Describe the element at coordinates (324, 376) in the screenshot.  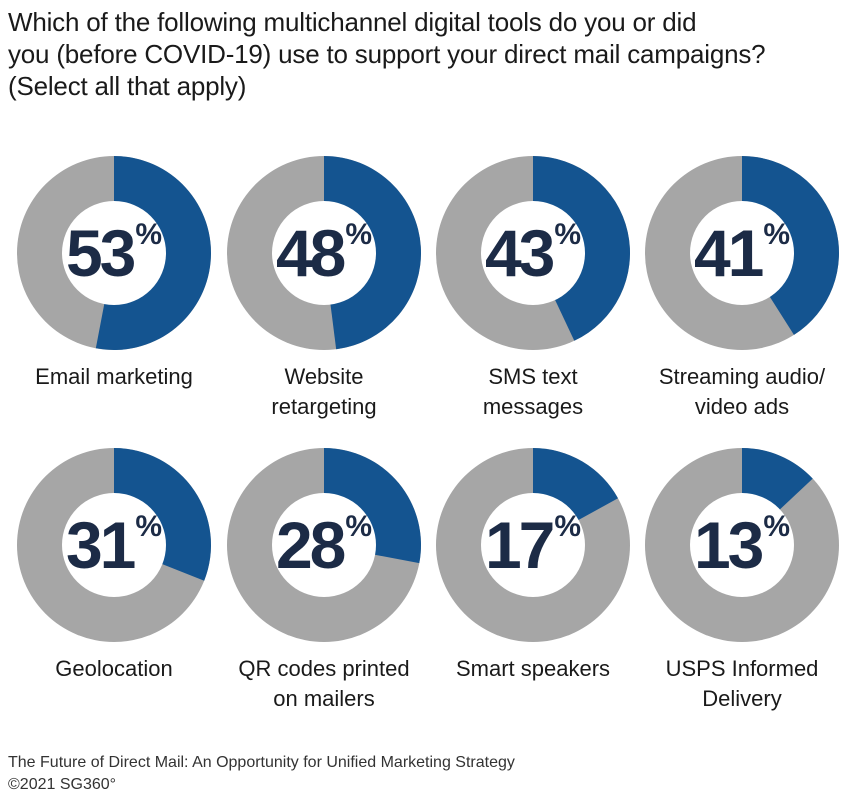
I see `category-label-line: Website` at that location.